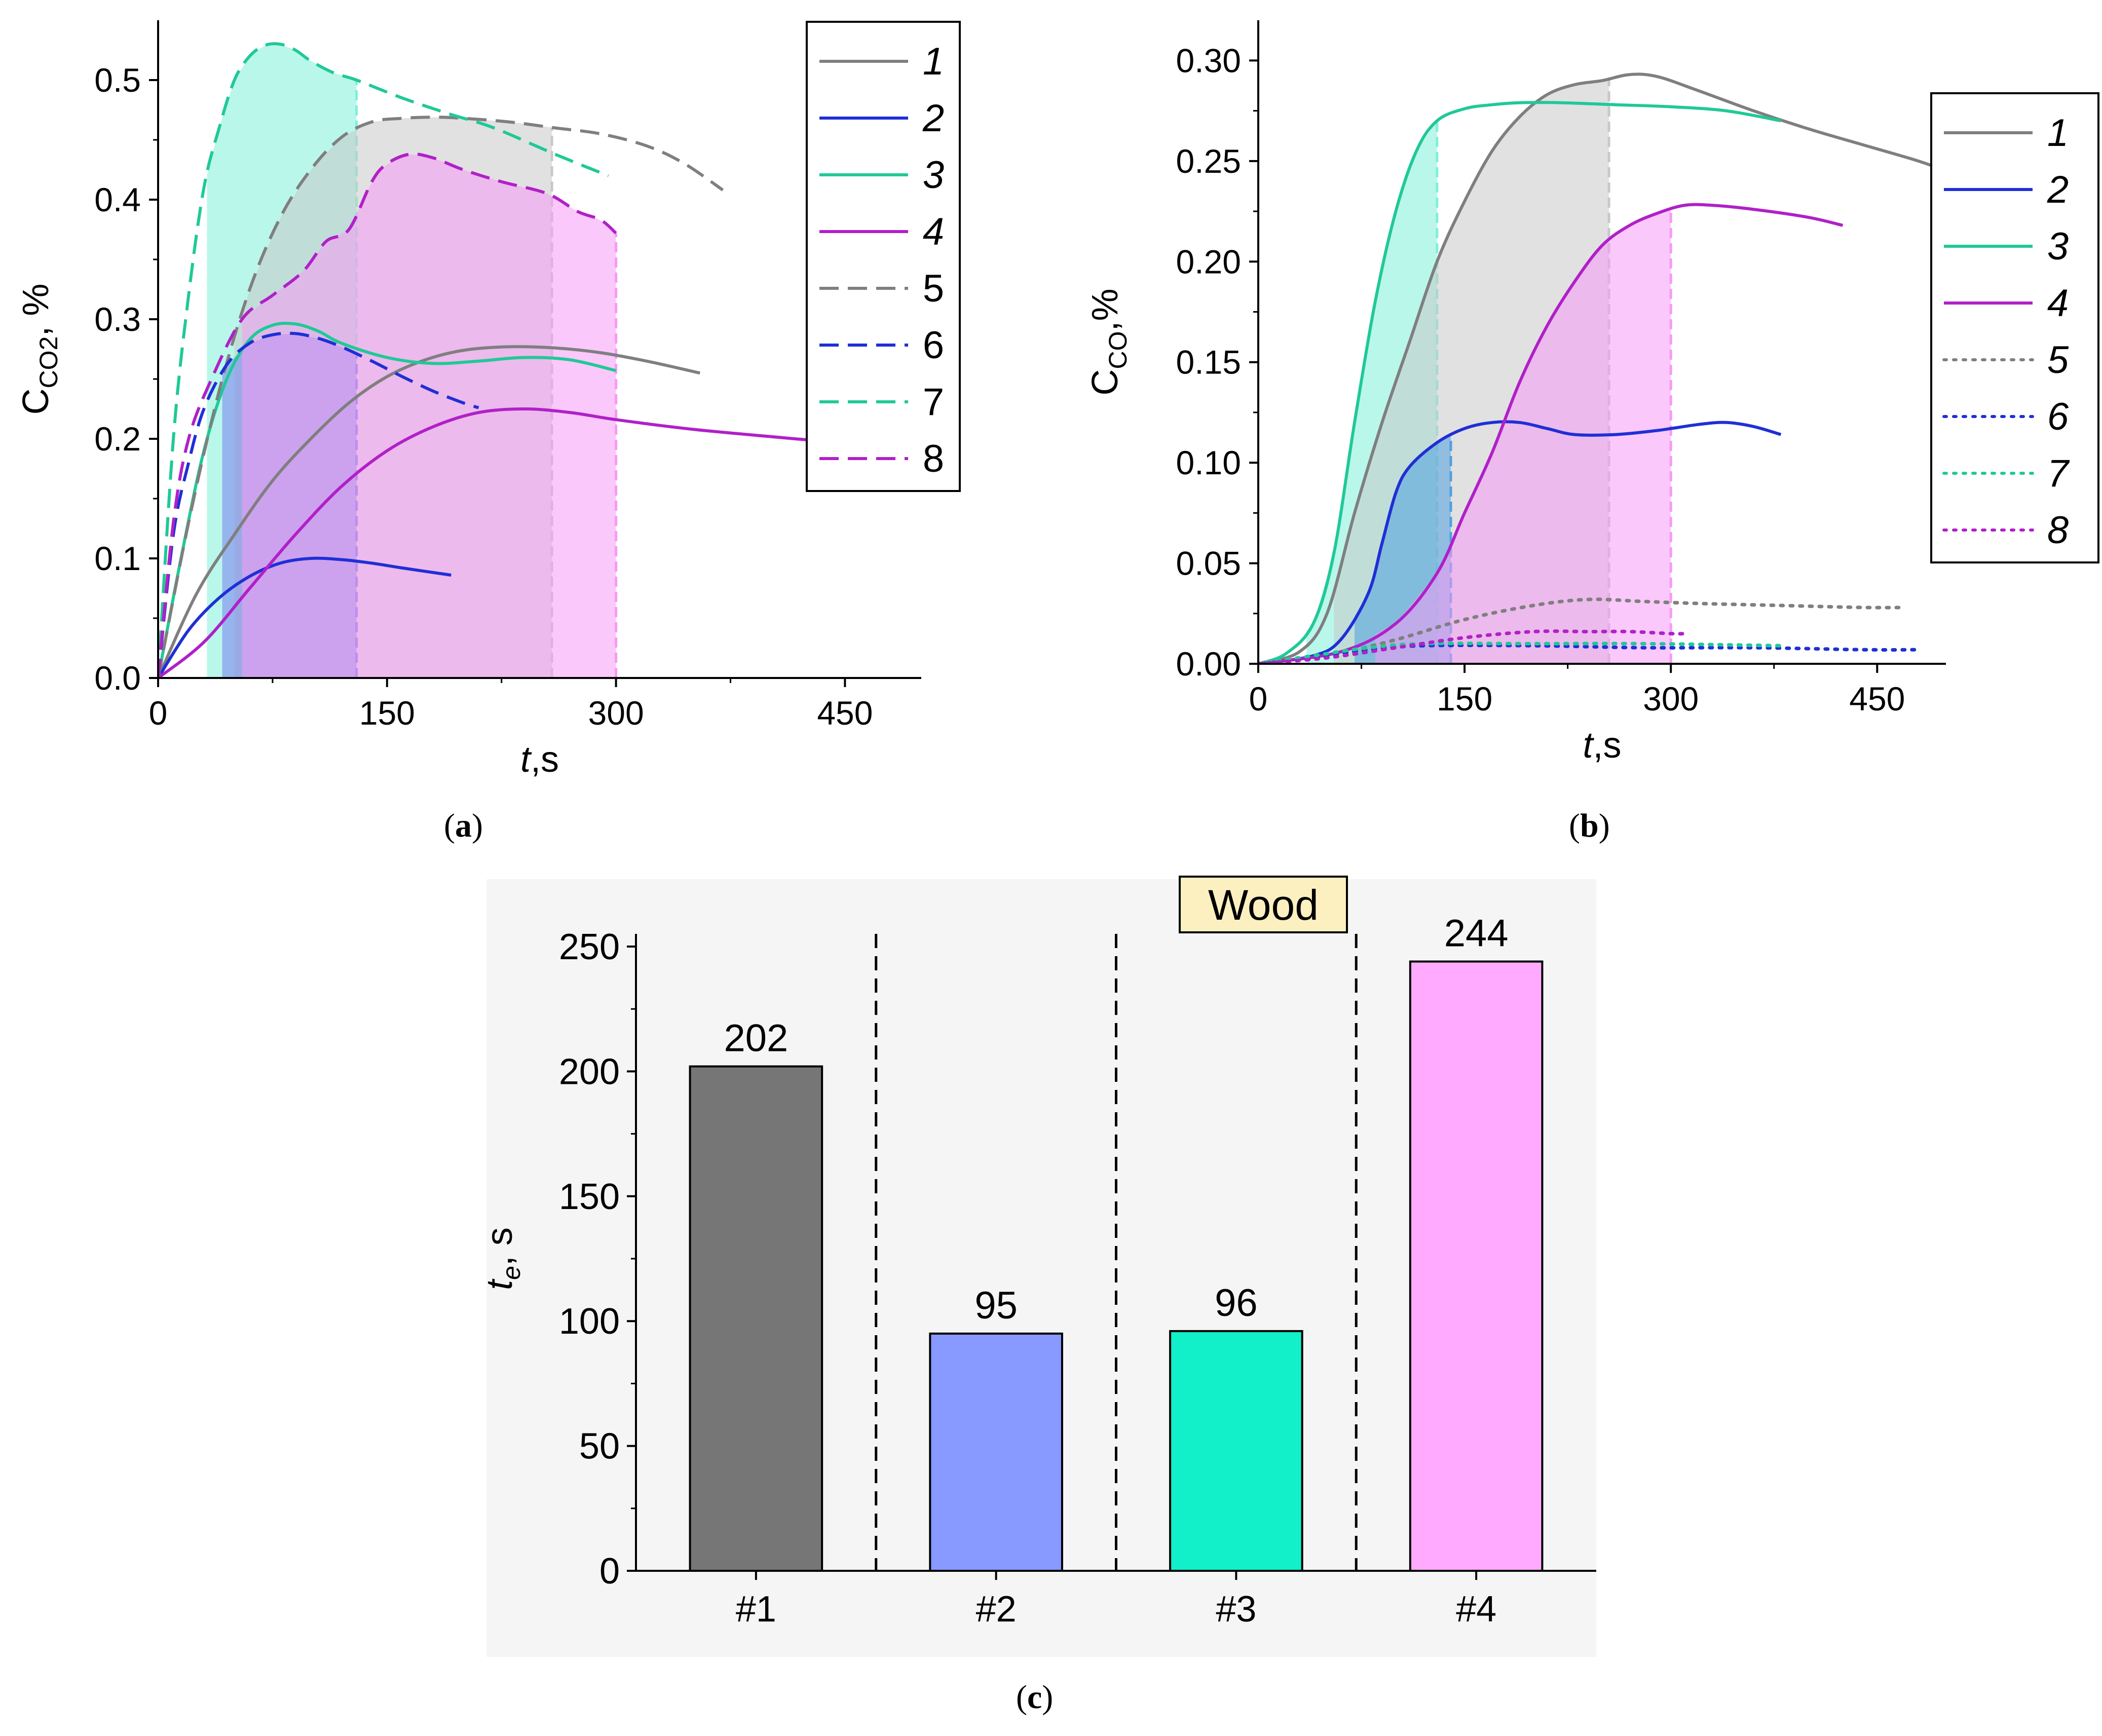 This screenshot has width=2102, height=1736. I want to click on y-tick-label: 0.3, so click(117, 319).